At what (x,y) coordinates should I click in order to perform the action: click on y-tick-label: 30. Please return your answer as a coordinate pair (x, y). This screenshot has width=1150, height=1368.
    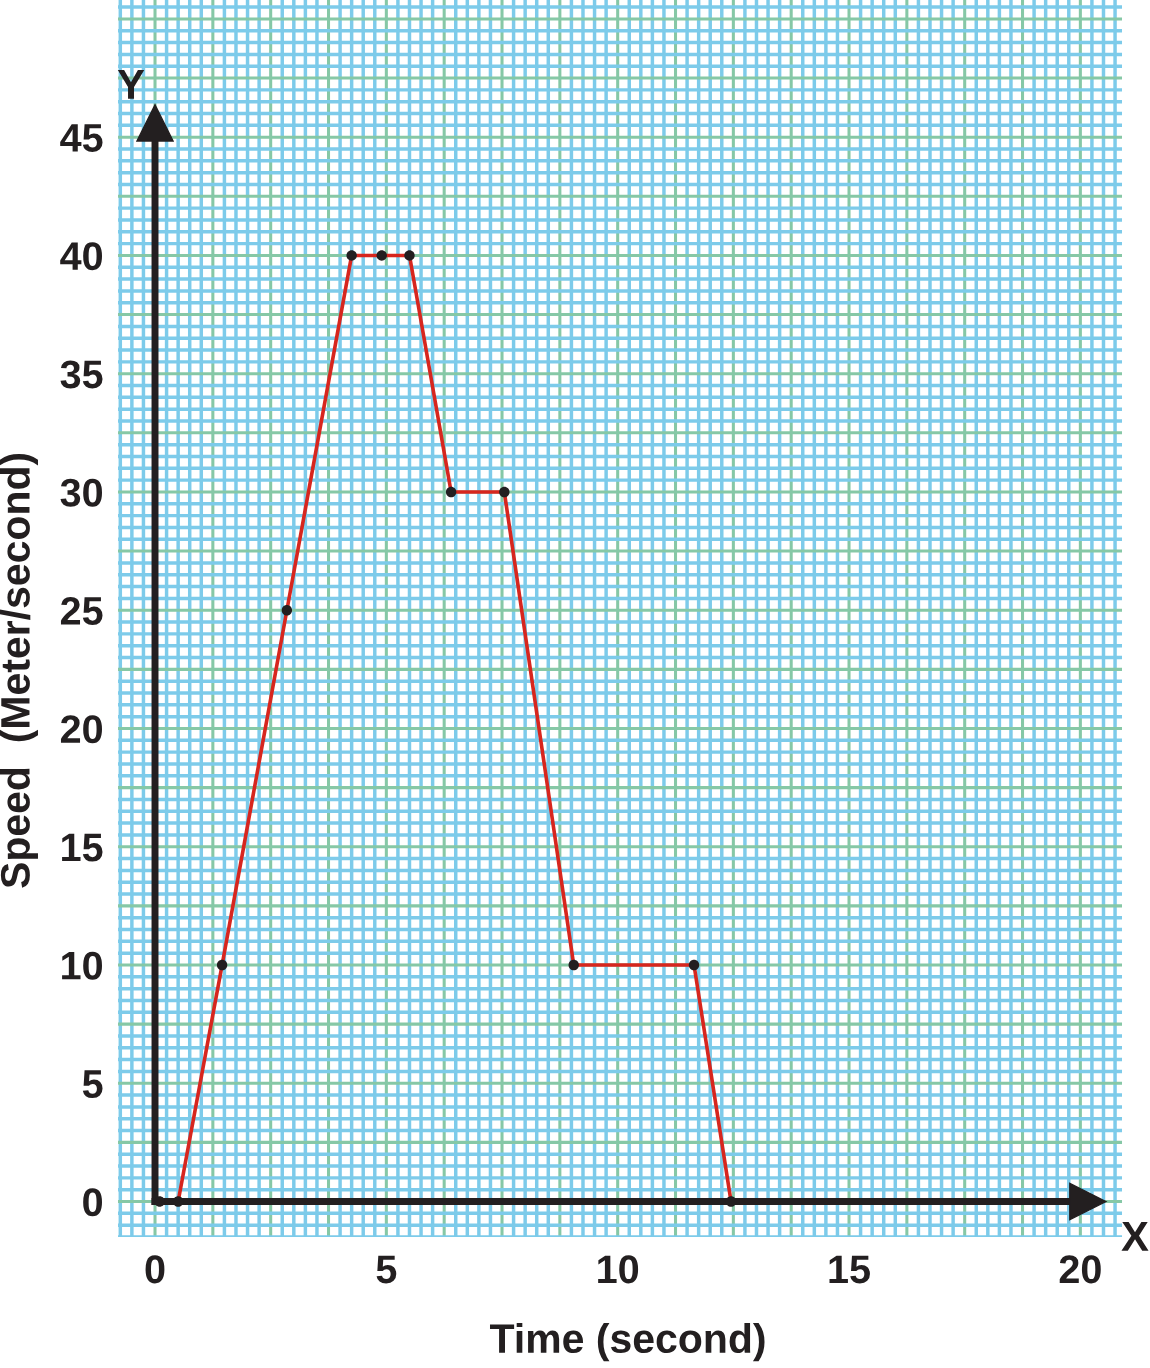
    Looking at the image, I should click on (81, 492).